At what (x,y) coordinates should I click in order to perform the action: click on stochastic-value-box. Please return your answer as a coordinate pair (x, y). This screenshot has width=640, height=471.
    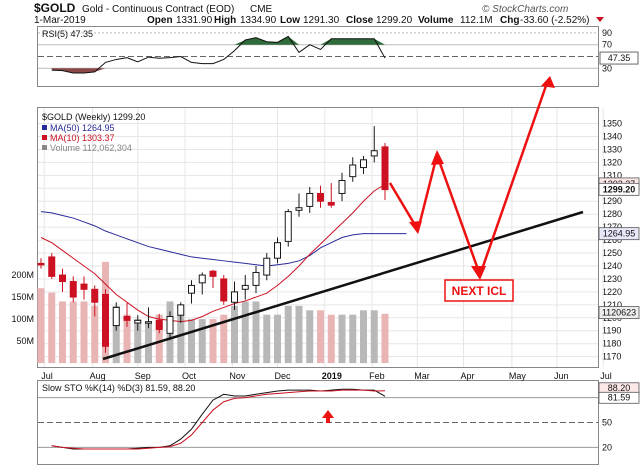
    Looking at the image, I should click on (619, 397).